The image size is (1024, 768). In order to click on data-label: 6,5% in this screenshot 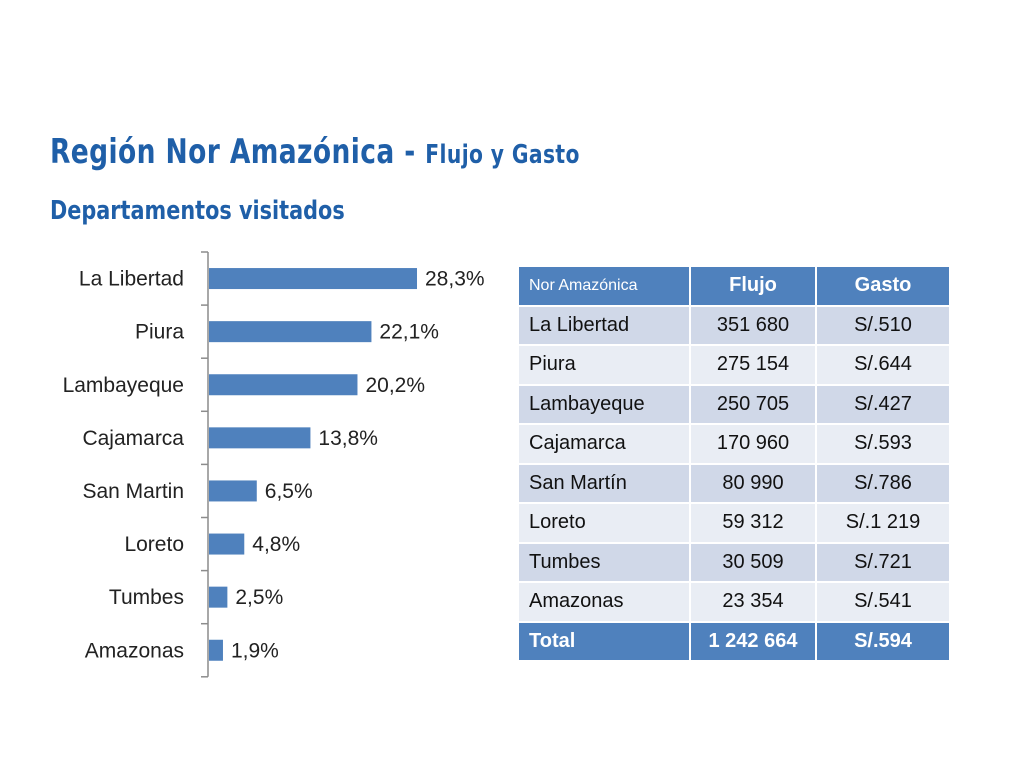, I will do `click(289, 491)`.